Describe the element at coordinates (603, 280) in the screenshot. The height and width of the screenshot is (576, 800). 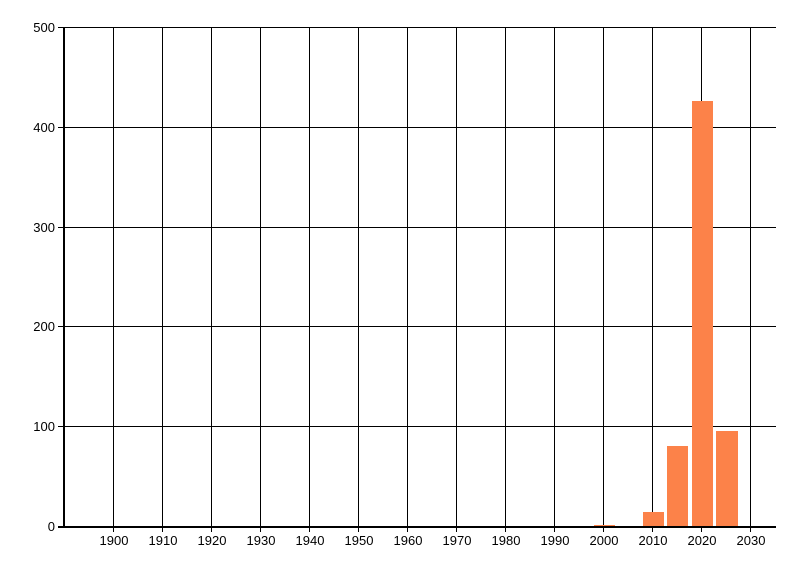
I see `gridline-x-2000` at that location.